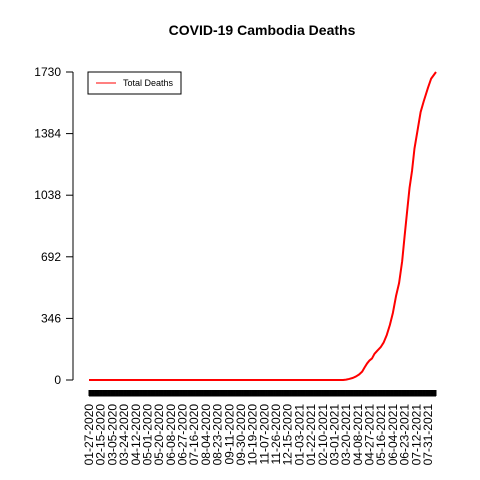 This screenshot has height=480, width=480. I want to click on x-tick-label: 06-27-2020, so click(183, 435).